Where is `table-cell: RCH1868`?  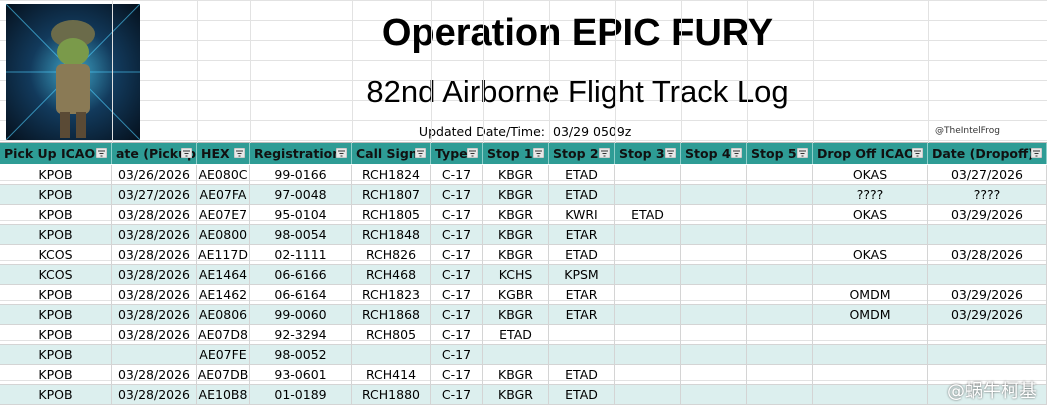
table-cell: RCH1868 is located at coordinates (391, 315).